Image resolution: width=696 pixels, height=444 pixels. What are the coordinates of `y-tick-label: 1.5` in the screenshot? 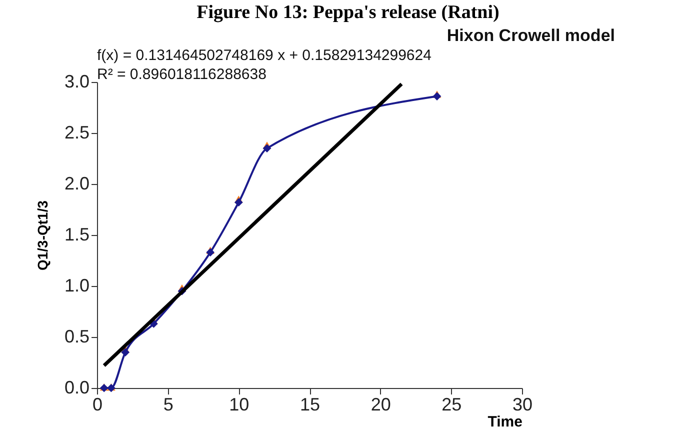 It's located at (77, 234).